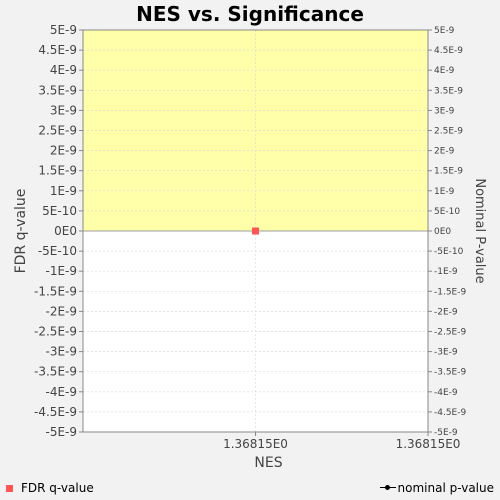 This screenshot has height=500, width=500. What do you see at coordinates (61, 352) in the screenshot?
I see `y-tick-label-left: -3E-9` at bounding box center [61, 352].